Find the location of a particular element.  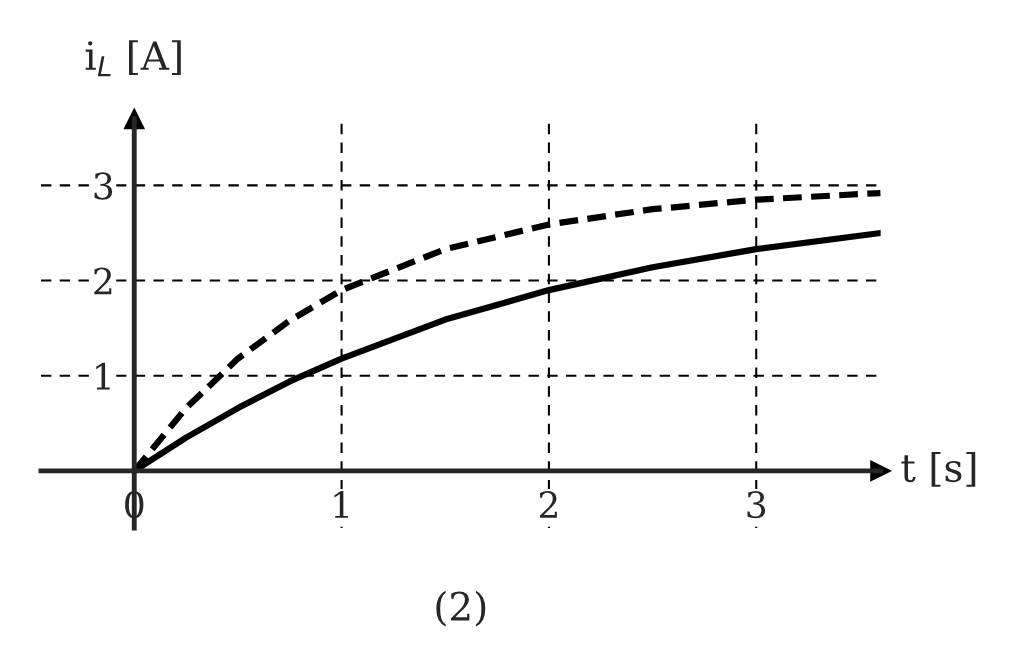

x-tick-label: 2 is located at coordinates (548, 504).